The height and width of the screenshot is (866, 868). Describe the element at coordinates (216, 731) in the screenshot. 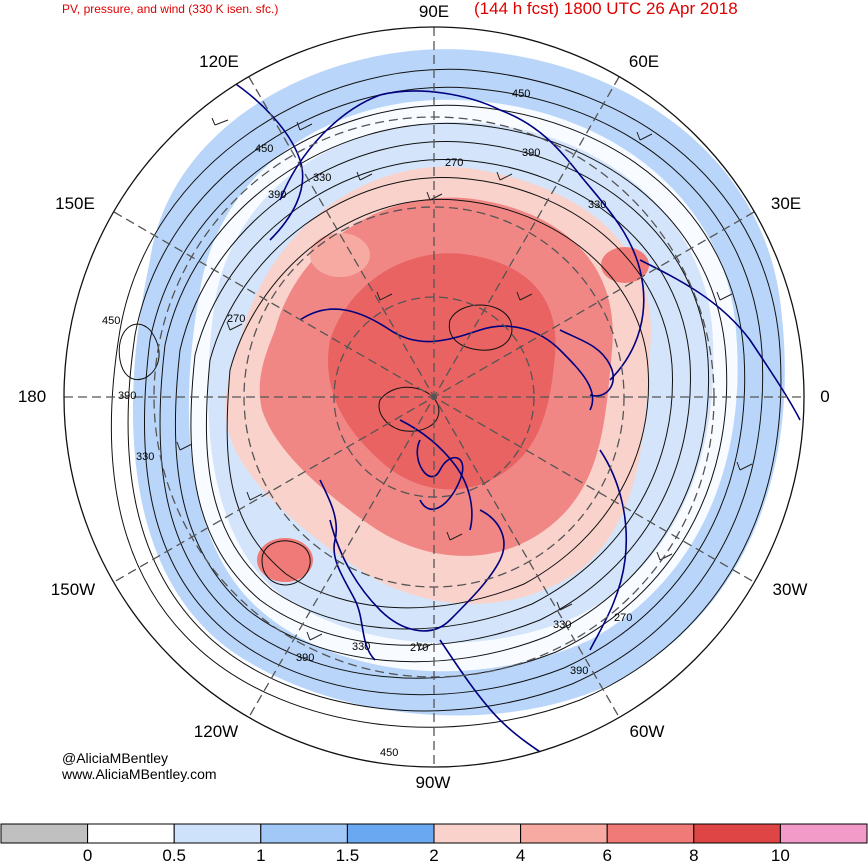

I see `lon-label-120w: 120W` at that location.